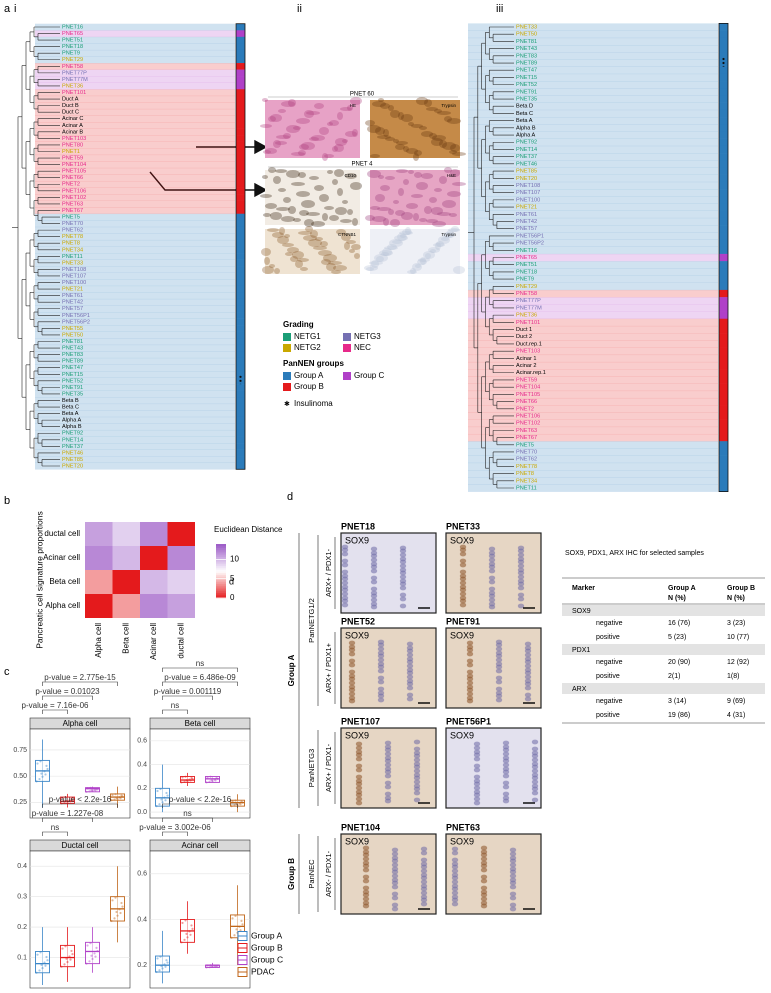 This screenshot has height=993, width=771. Describe the element at coordinates (287, 387) in the screenshot. I see `legend-swatch` at that location.